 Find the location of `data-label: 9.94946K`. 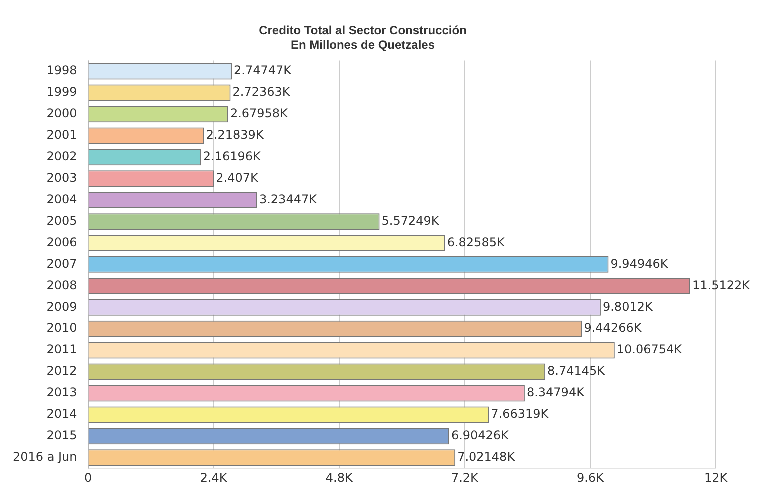

data-label: 9.94946K is located at coordinates (640, 263).